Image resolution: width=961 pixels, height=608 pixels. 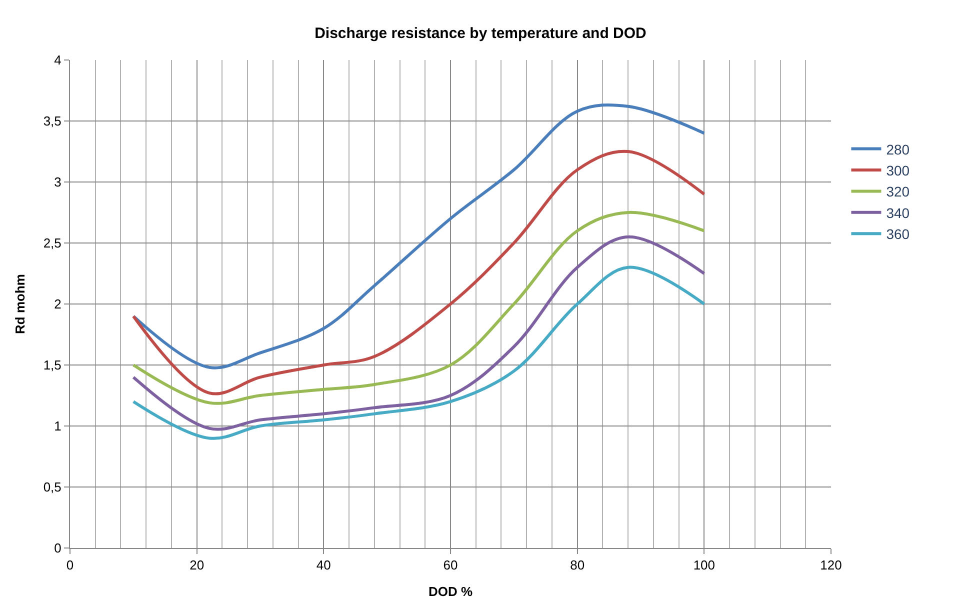 I want to click on y-tick-label: 3,5, so click(x=52, y=121).